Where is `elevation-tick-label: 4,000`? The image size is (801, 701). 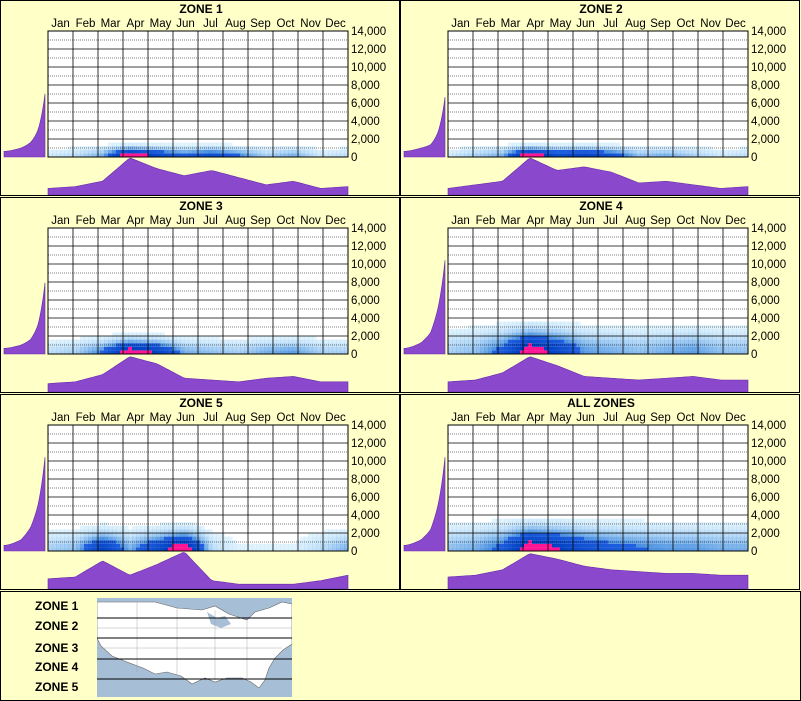
elevation-tick-label: 4,000 is located at coordinates (765, 516).